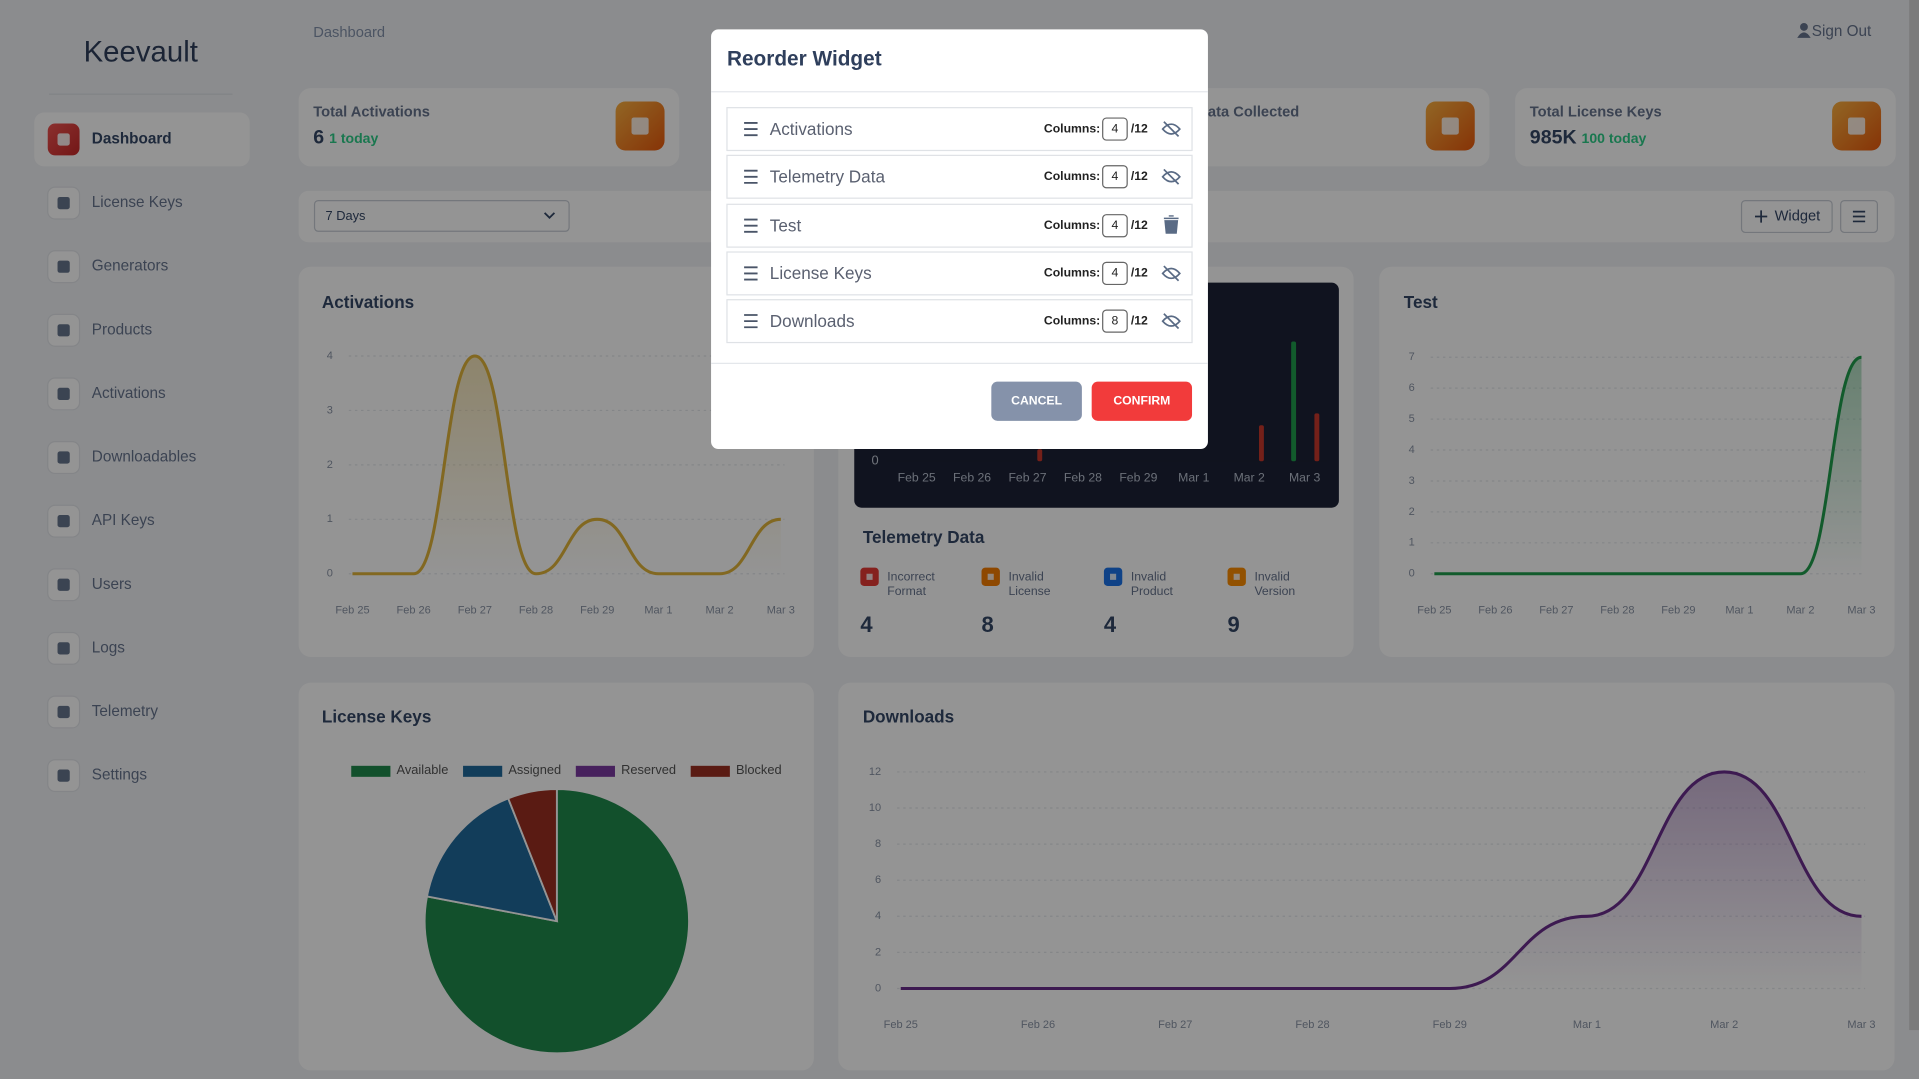 This screenshot has height=1079, width=1919. What do you see at coordinates (959, 225) in the screenshot?
I see `widget-row: Test Columns: 4/12` at bounding box center [959, 225].